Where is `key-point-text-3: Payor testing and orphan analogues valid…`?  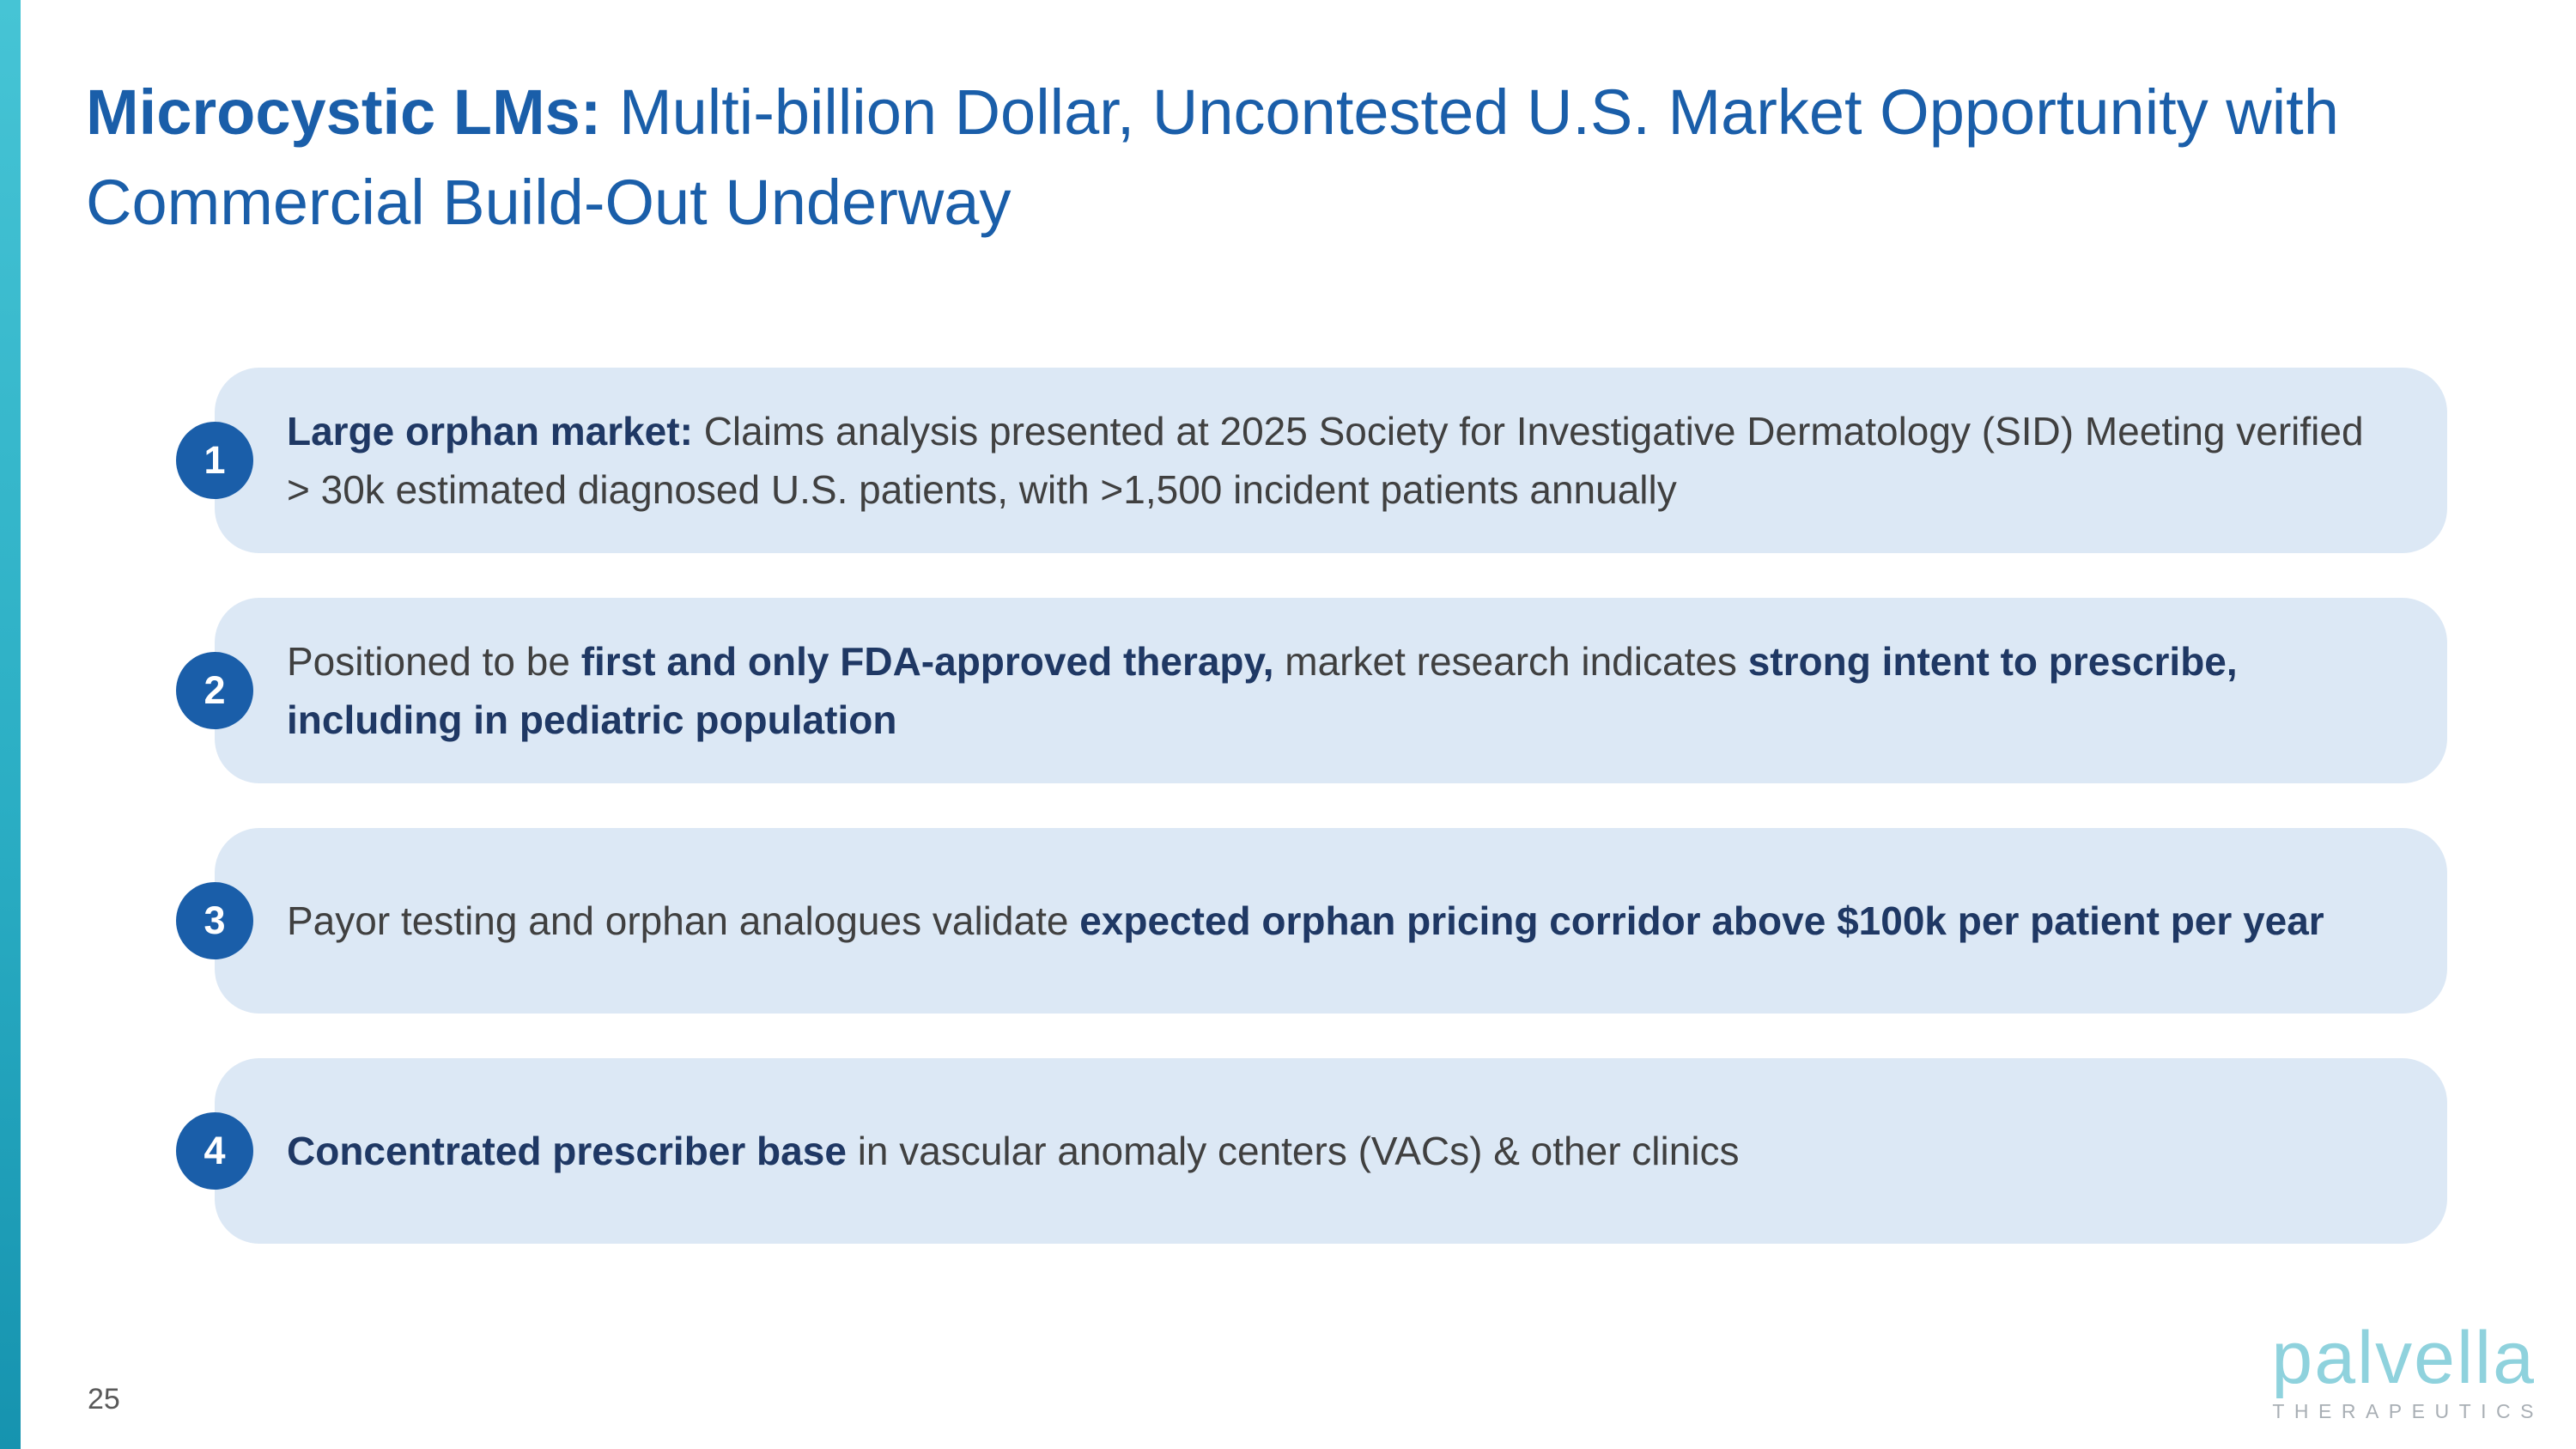
key-point-text-3: Payor testing and orphan analogues valid… is located at coordinates (1305, 921).